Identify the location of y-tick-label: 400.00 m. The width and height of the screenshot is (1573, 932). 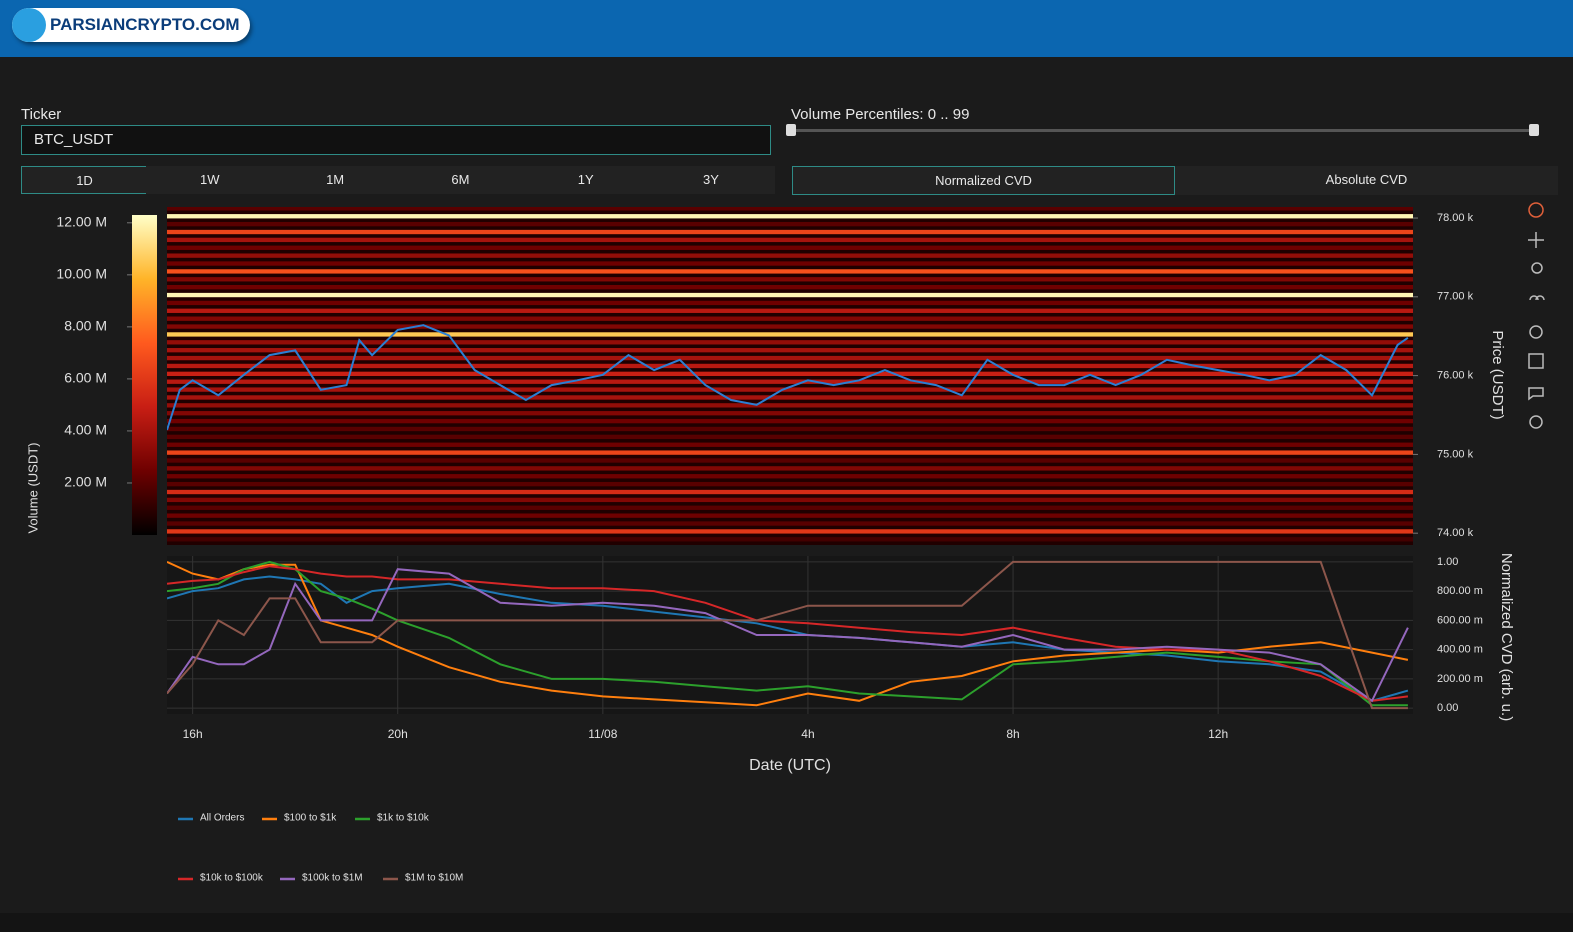
(1460, 650).